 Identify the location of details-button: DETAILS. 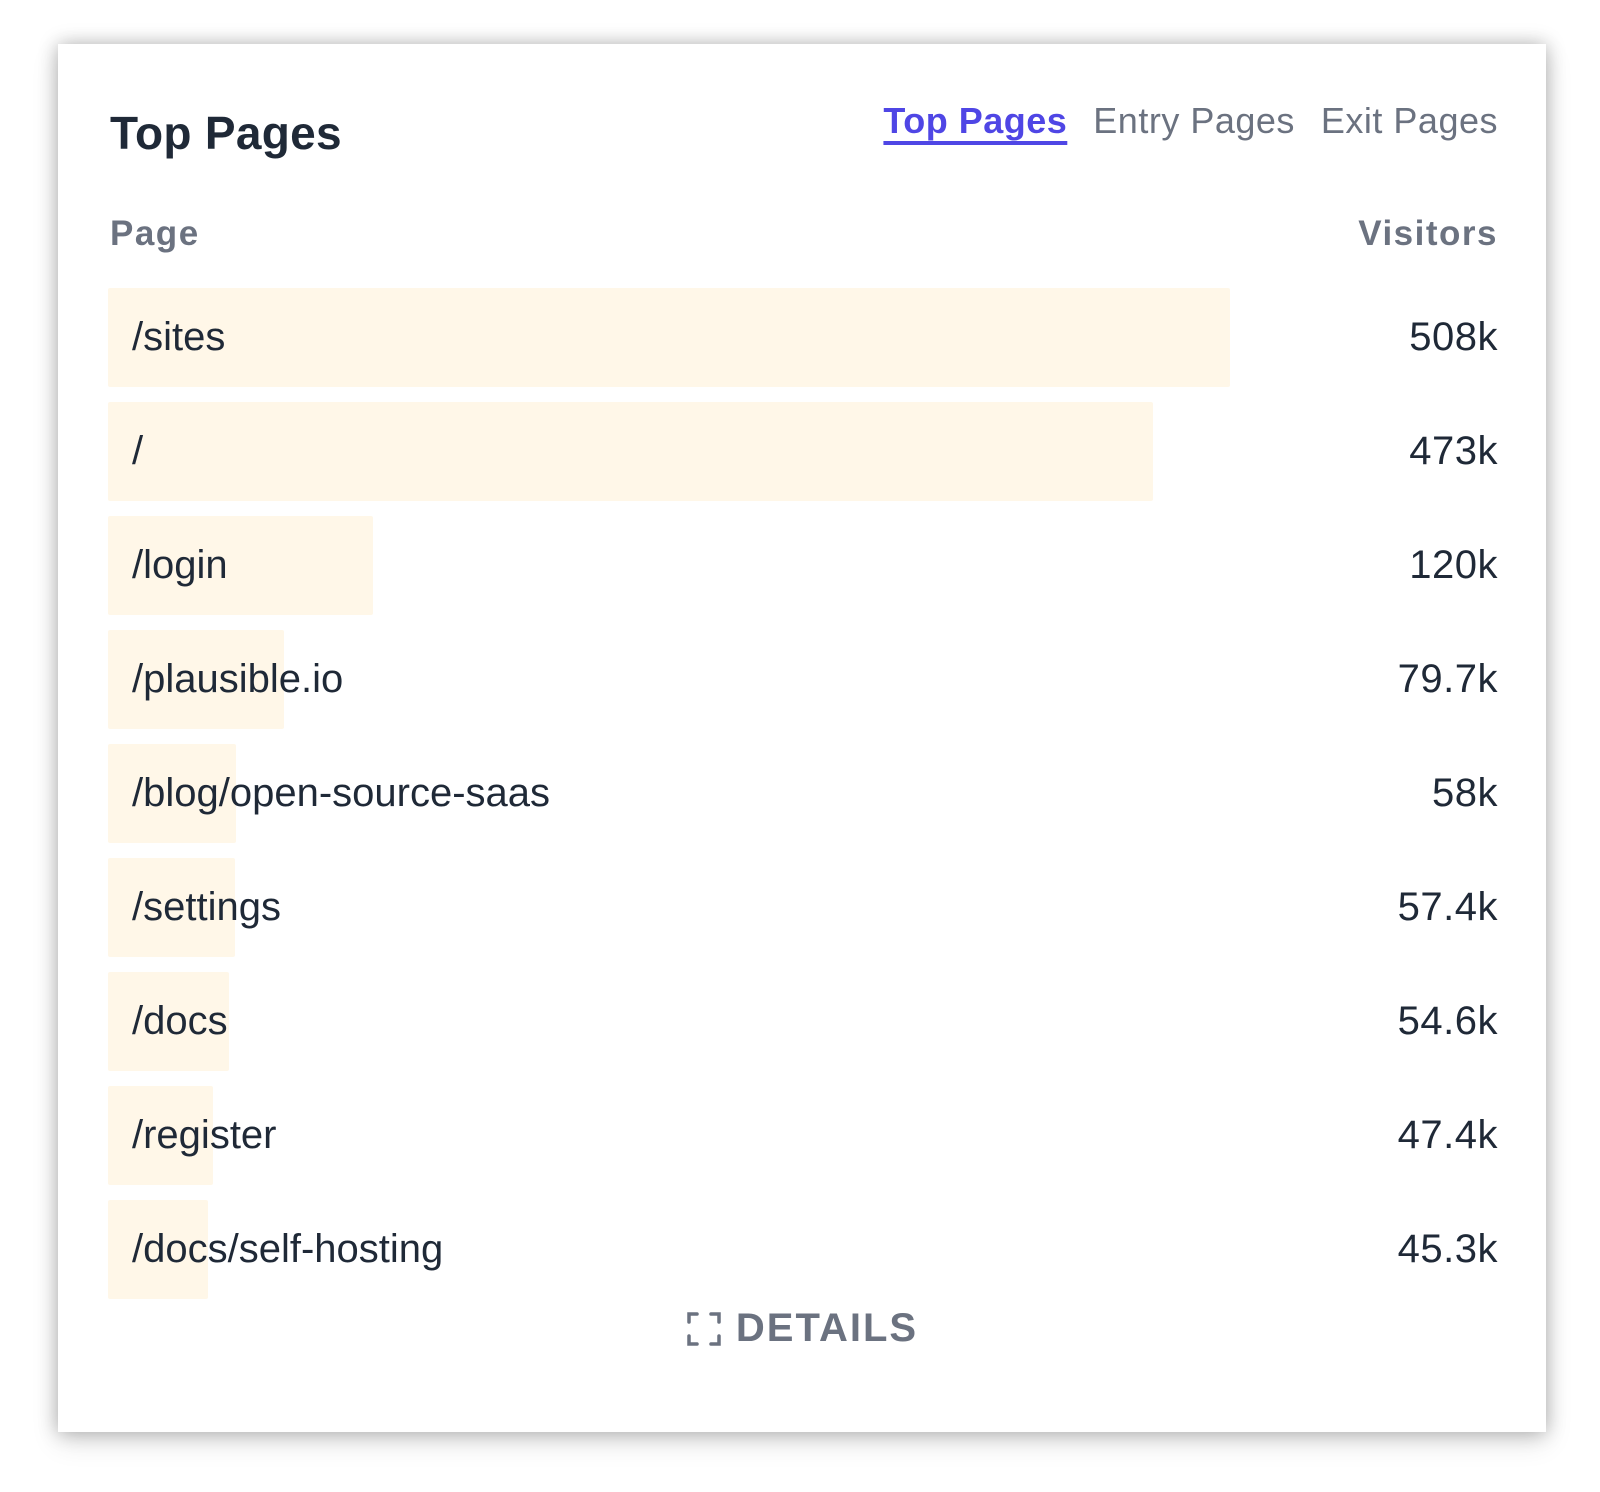
(802, 1328).